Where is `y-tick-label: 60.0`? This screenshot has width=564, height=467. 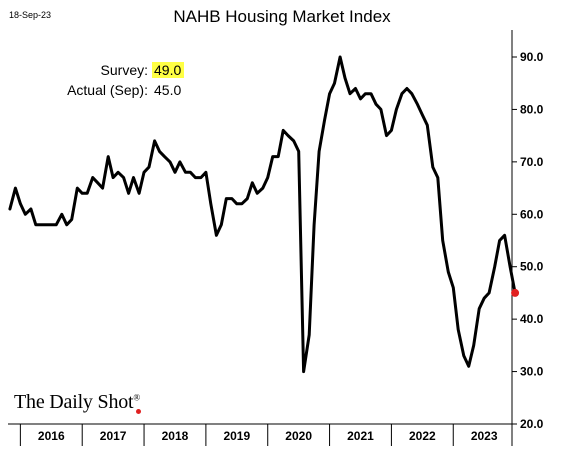
y-tick-label: 60.0 is located at coordinates (532, 214).